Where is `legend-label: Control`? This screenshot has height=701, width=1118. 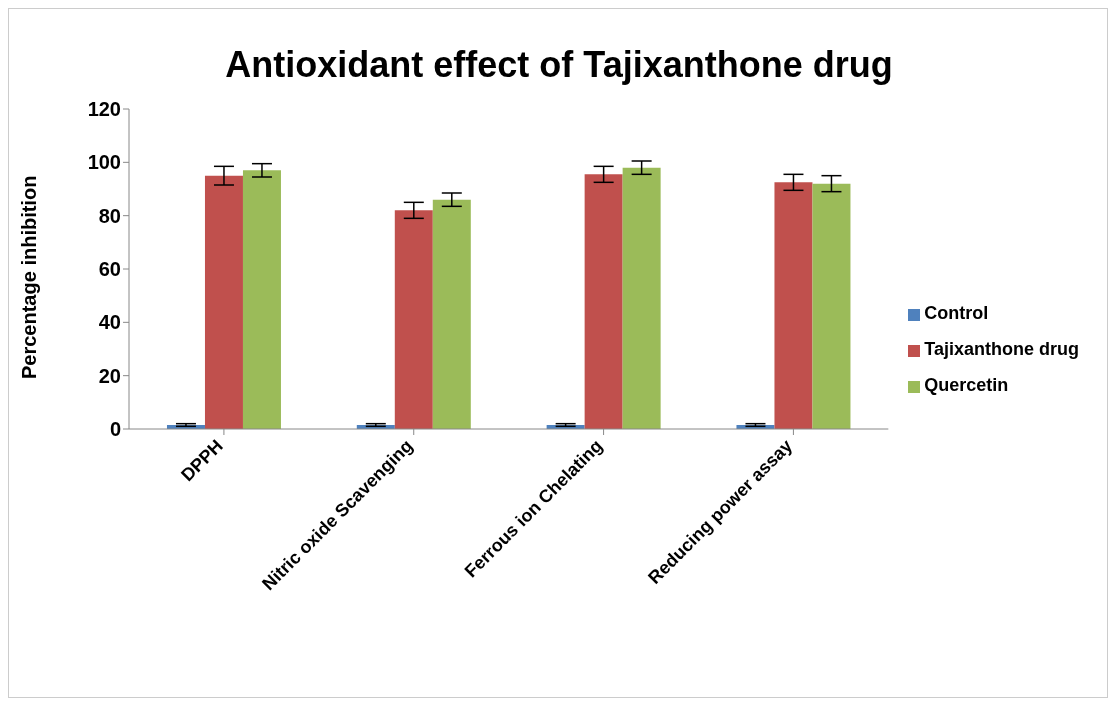 legend-label: Control is located at coordinates (956, 313).